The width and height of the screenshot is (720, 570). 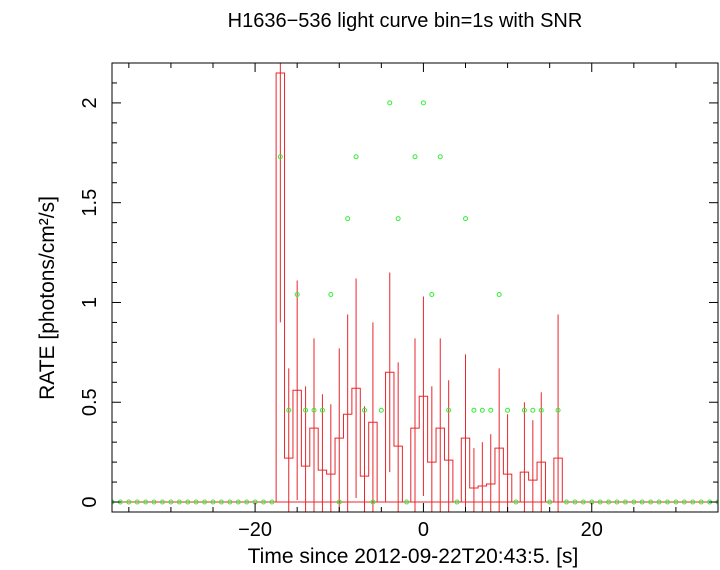 What do you see at coordinates (90, 402) in the screenshot?
I see `y-tick-label: 0.5` at bounding box center [90, 402].